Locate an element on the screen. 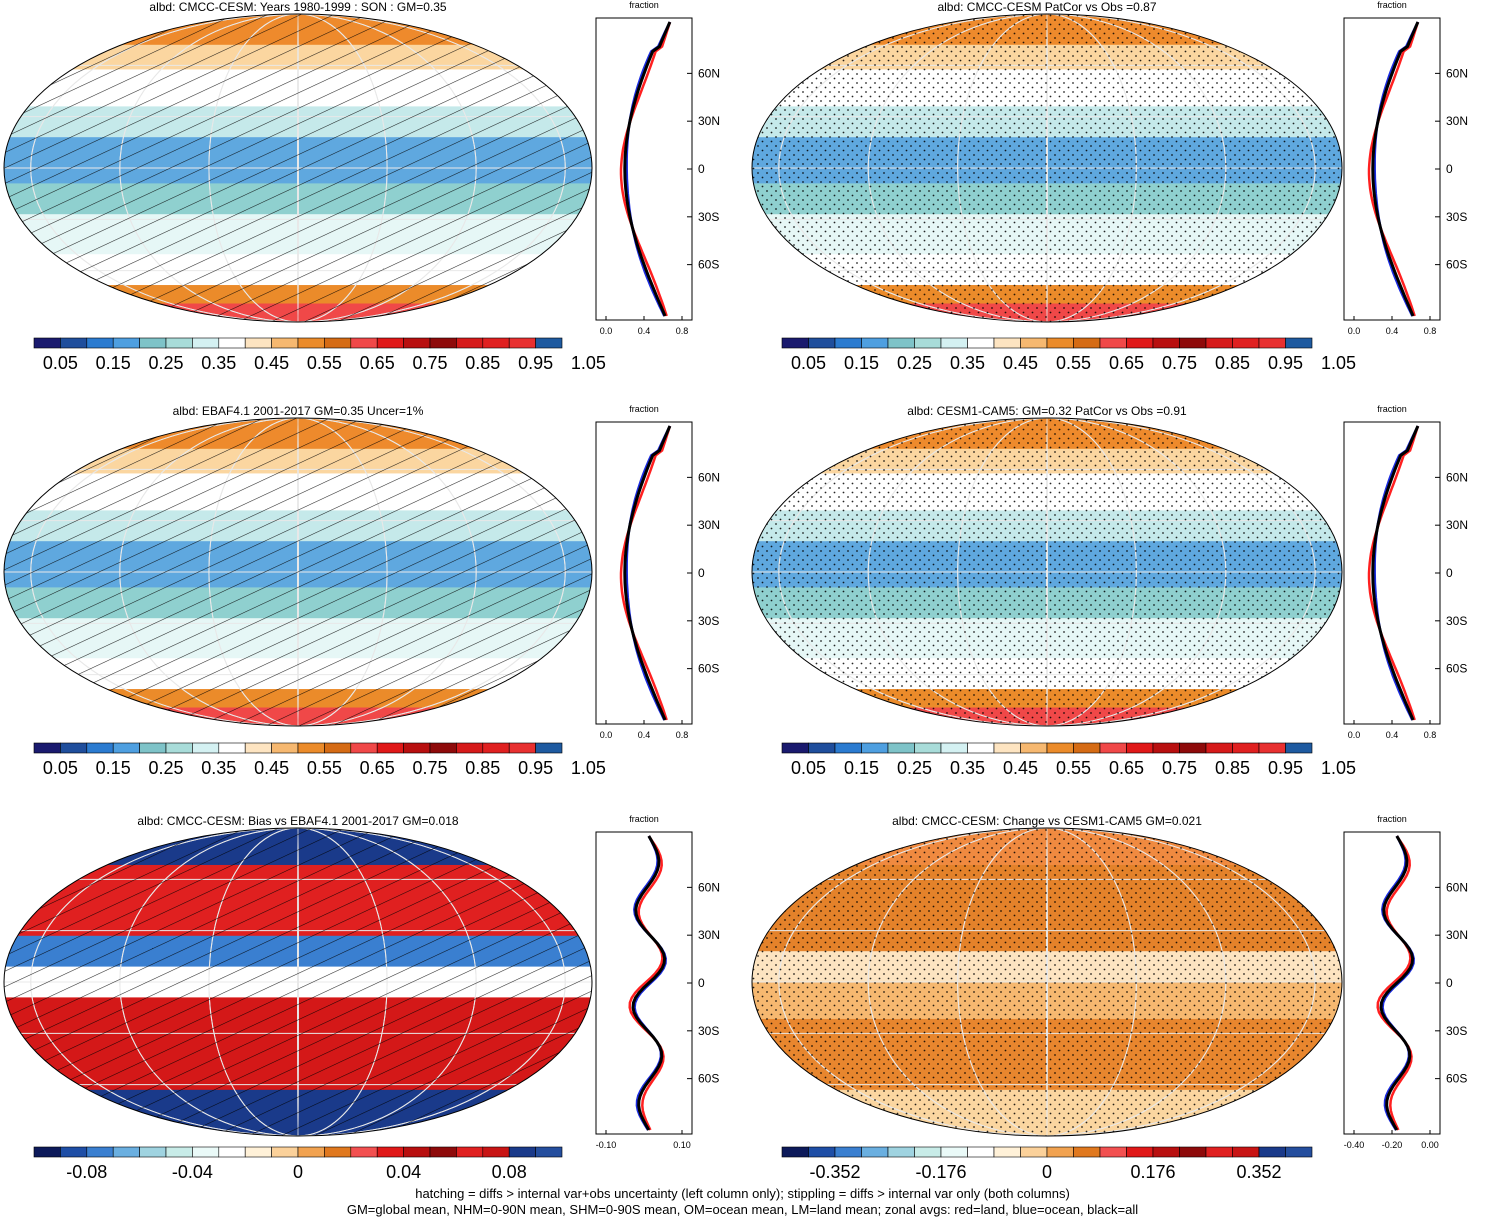  map-field is located at coordinates (1047, 572).